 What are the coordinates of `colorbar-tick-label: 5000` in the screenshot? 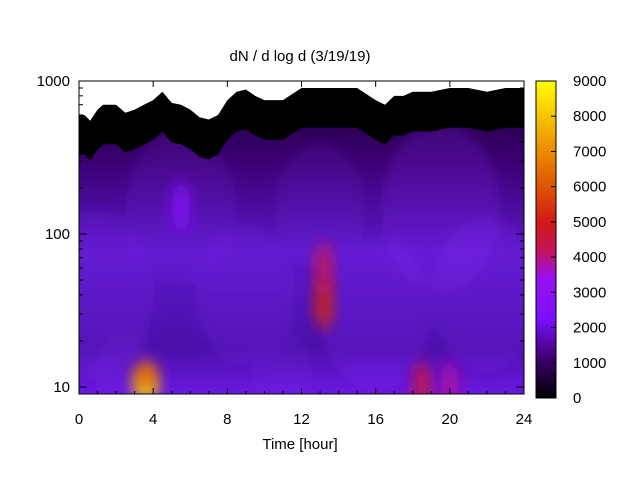 It's located at (589, 222).